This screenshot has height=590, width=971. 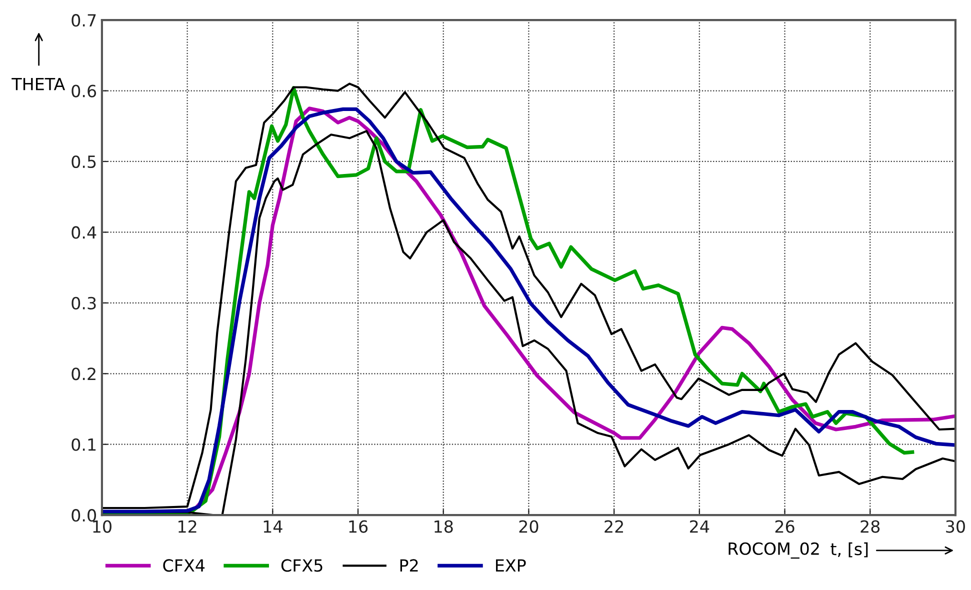 I want to click on x-tick-label: 28, so click(x=870, y=526).